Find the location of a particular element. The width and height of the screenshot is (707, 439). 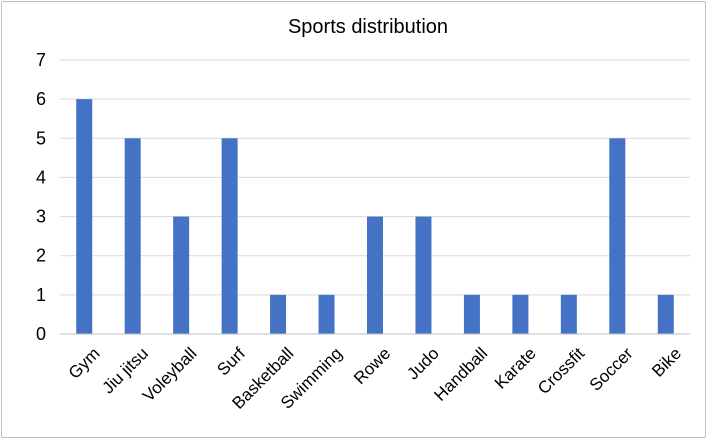

y-tick-label: 3 is located at coordinates (41, 217).